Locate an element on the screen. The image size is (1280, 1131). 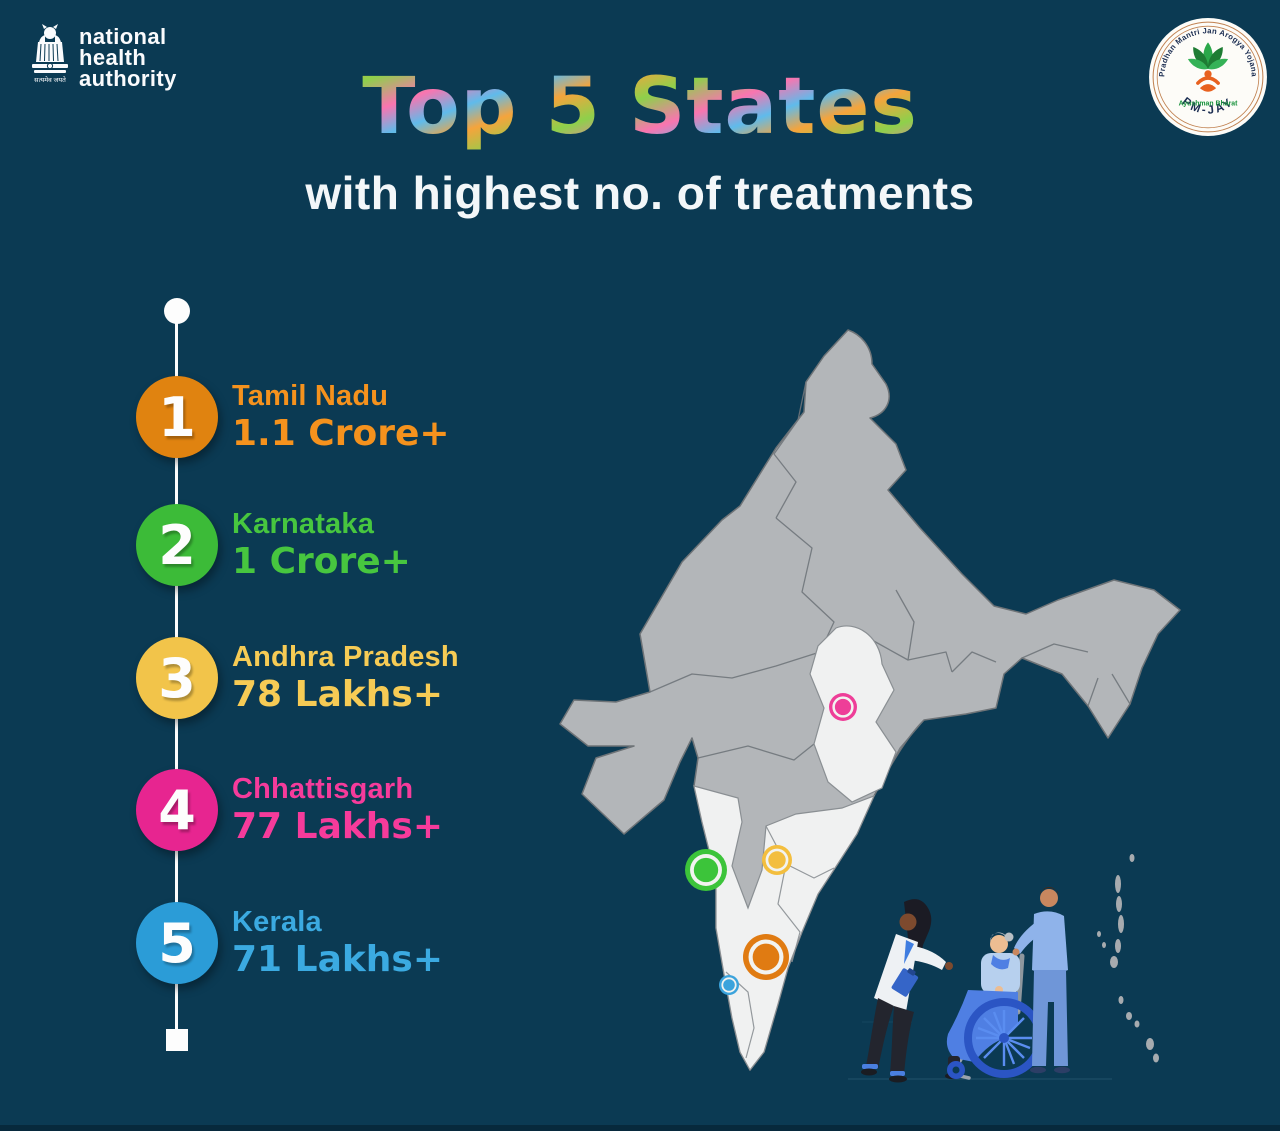
page-subtitle: with highest no. of treatments is located at coordinates (640, 193).